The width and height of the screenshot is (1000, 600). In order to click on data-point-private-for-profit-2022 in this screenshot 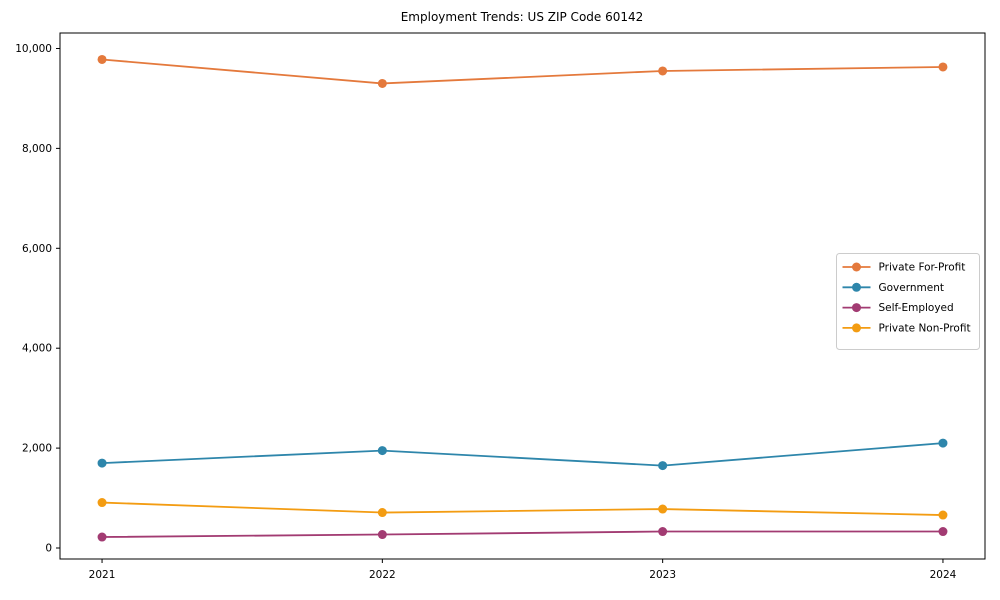, I will do `click(382, 83)`.